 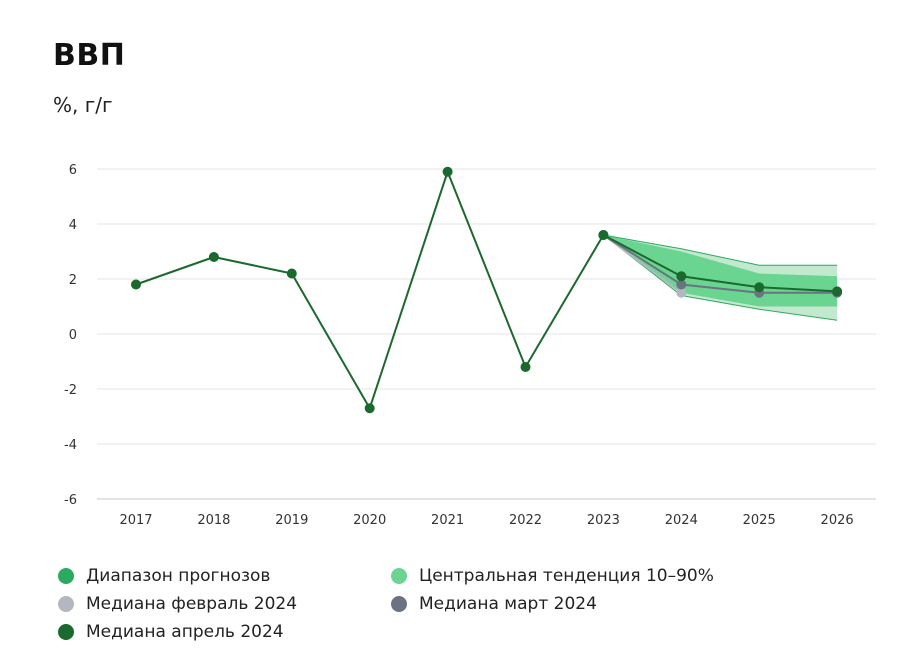 I want to click on y-tick-label: -6, so click(x=70, y=500).